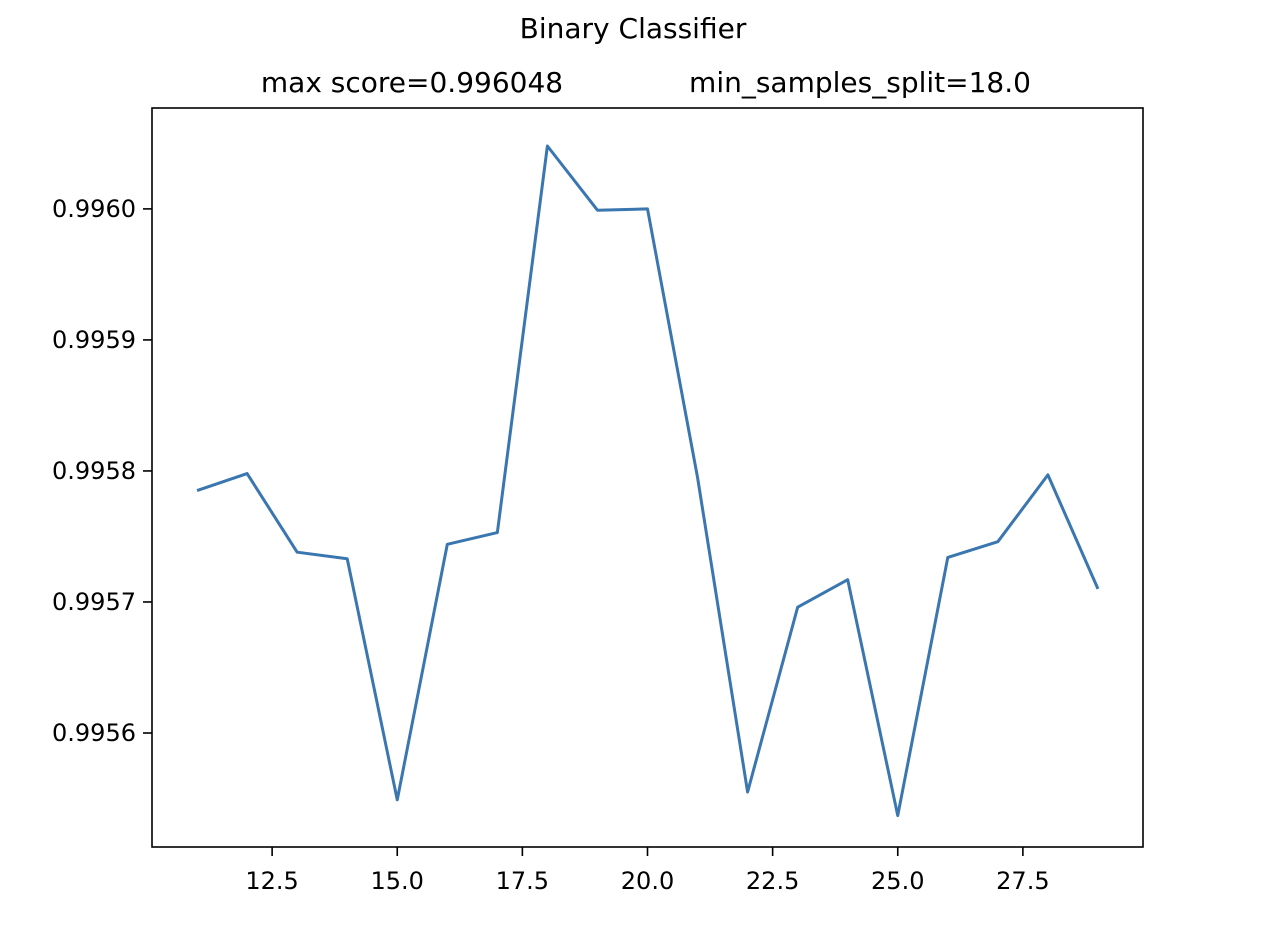 Image resolution: width=1266 pixels, height=950 pixels. Describe the element at coordinates (94, 471) in the screenshot. I see `y-tick-label: 0.9958` at that location.